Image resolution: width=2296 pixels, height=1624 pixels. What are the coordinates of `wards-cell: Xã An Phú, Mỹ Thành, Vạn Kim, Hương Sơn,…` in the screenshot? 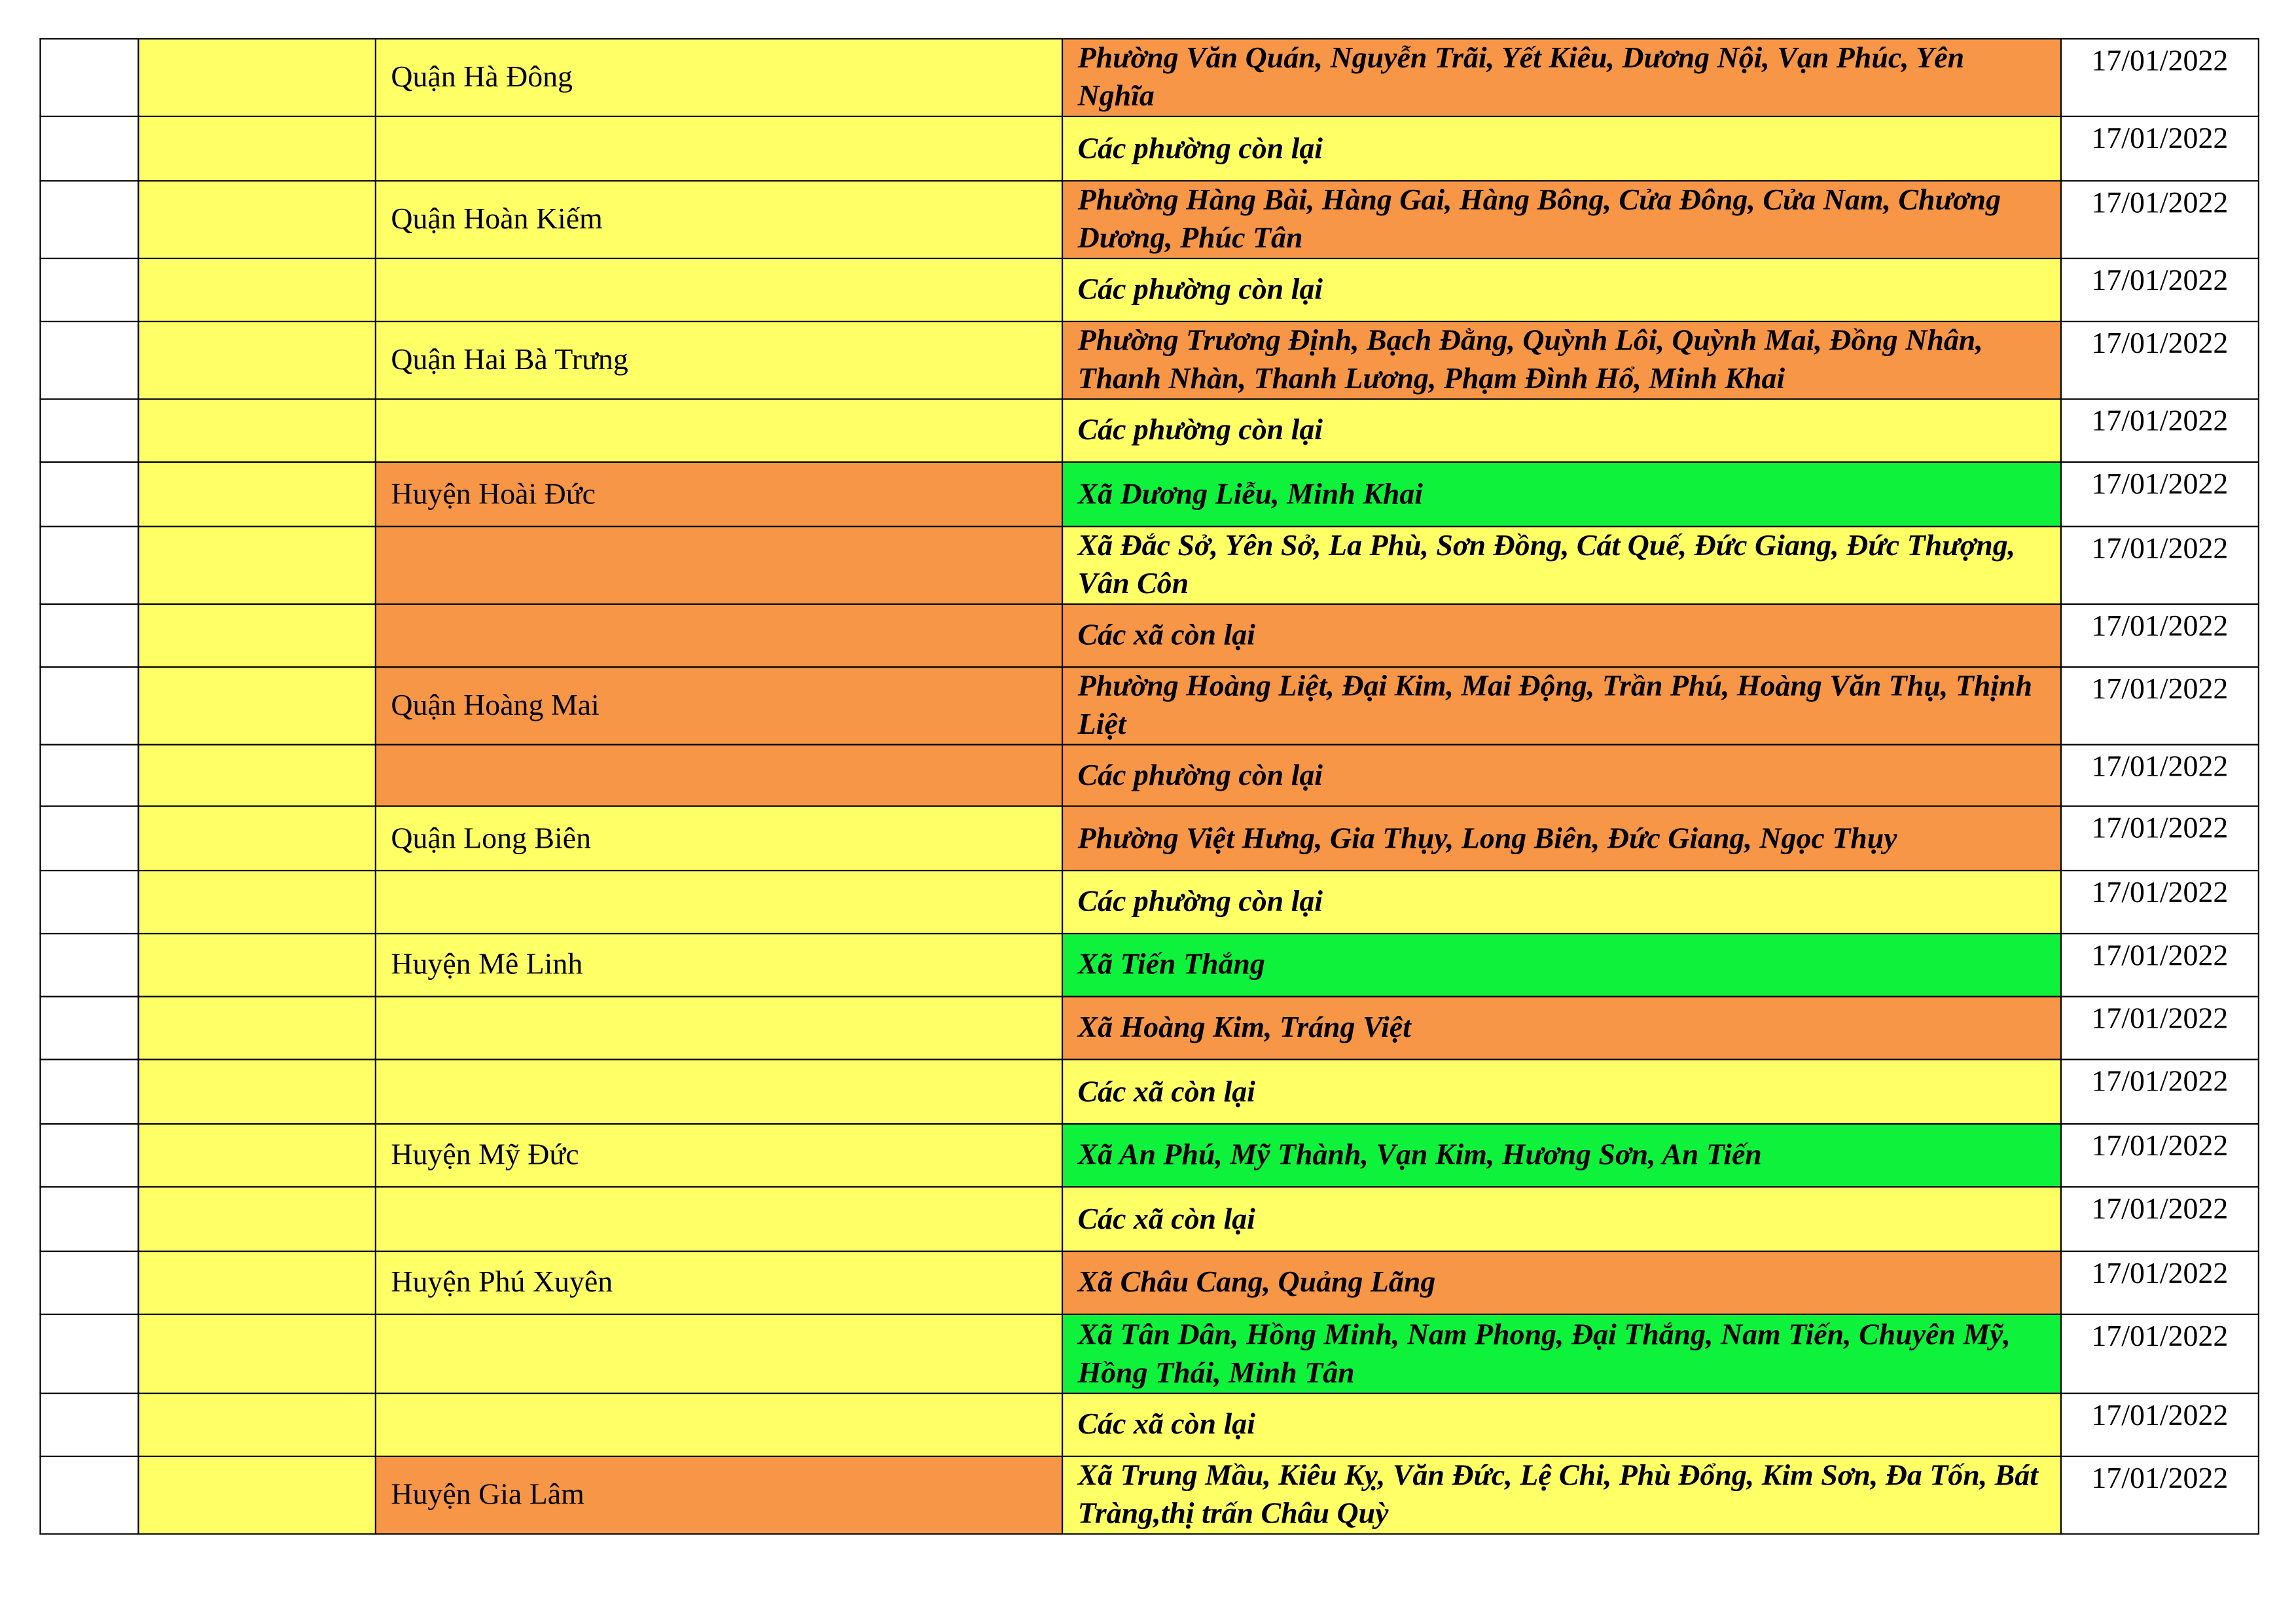 It's located at (1561, 1155).